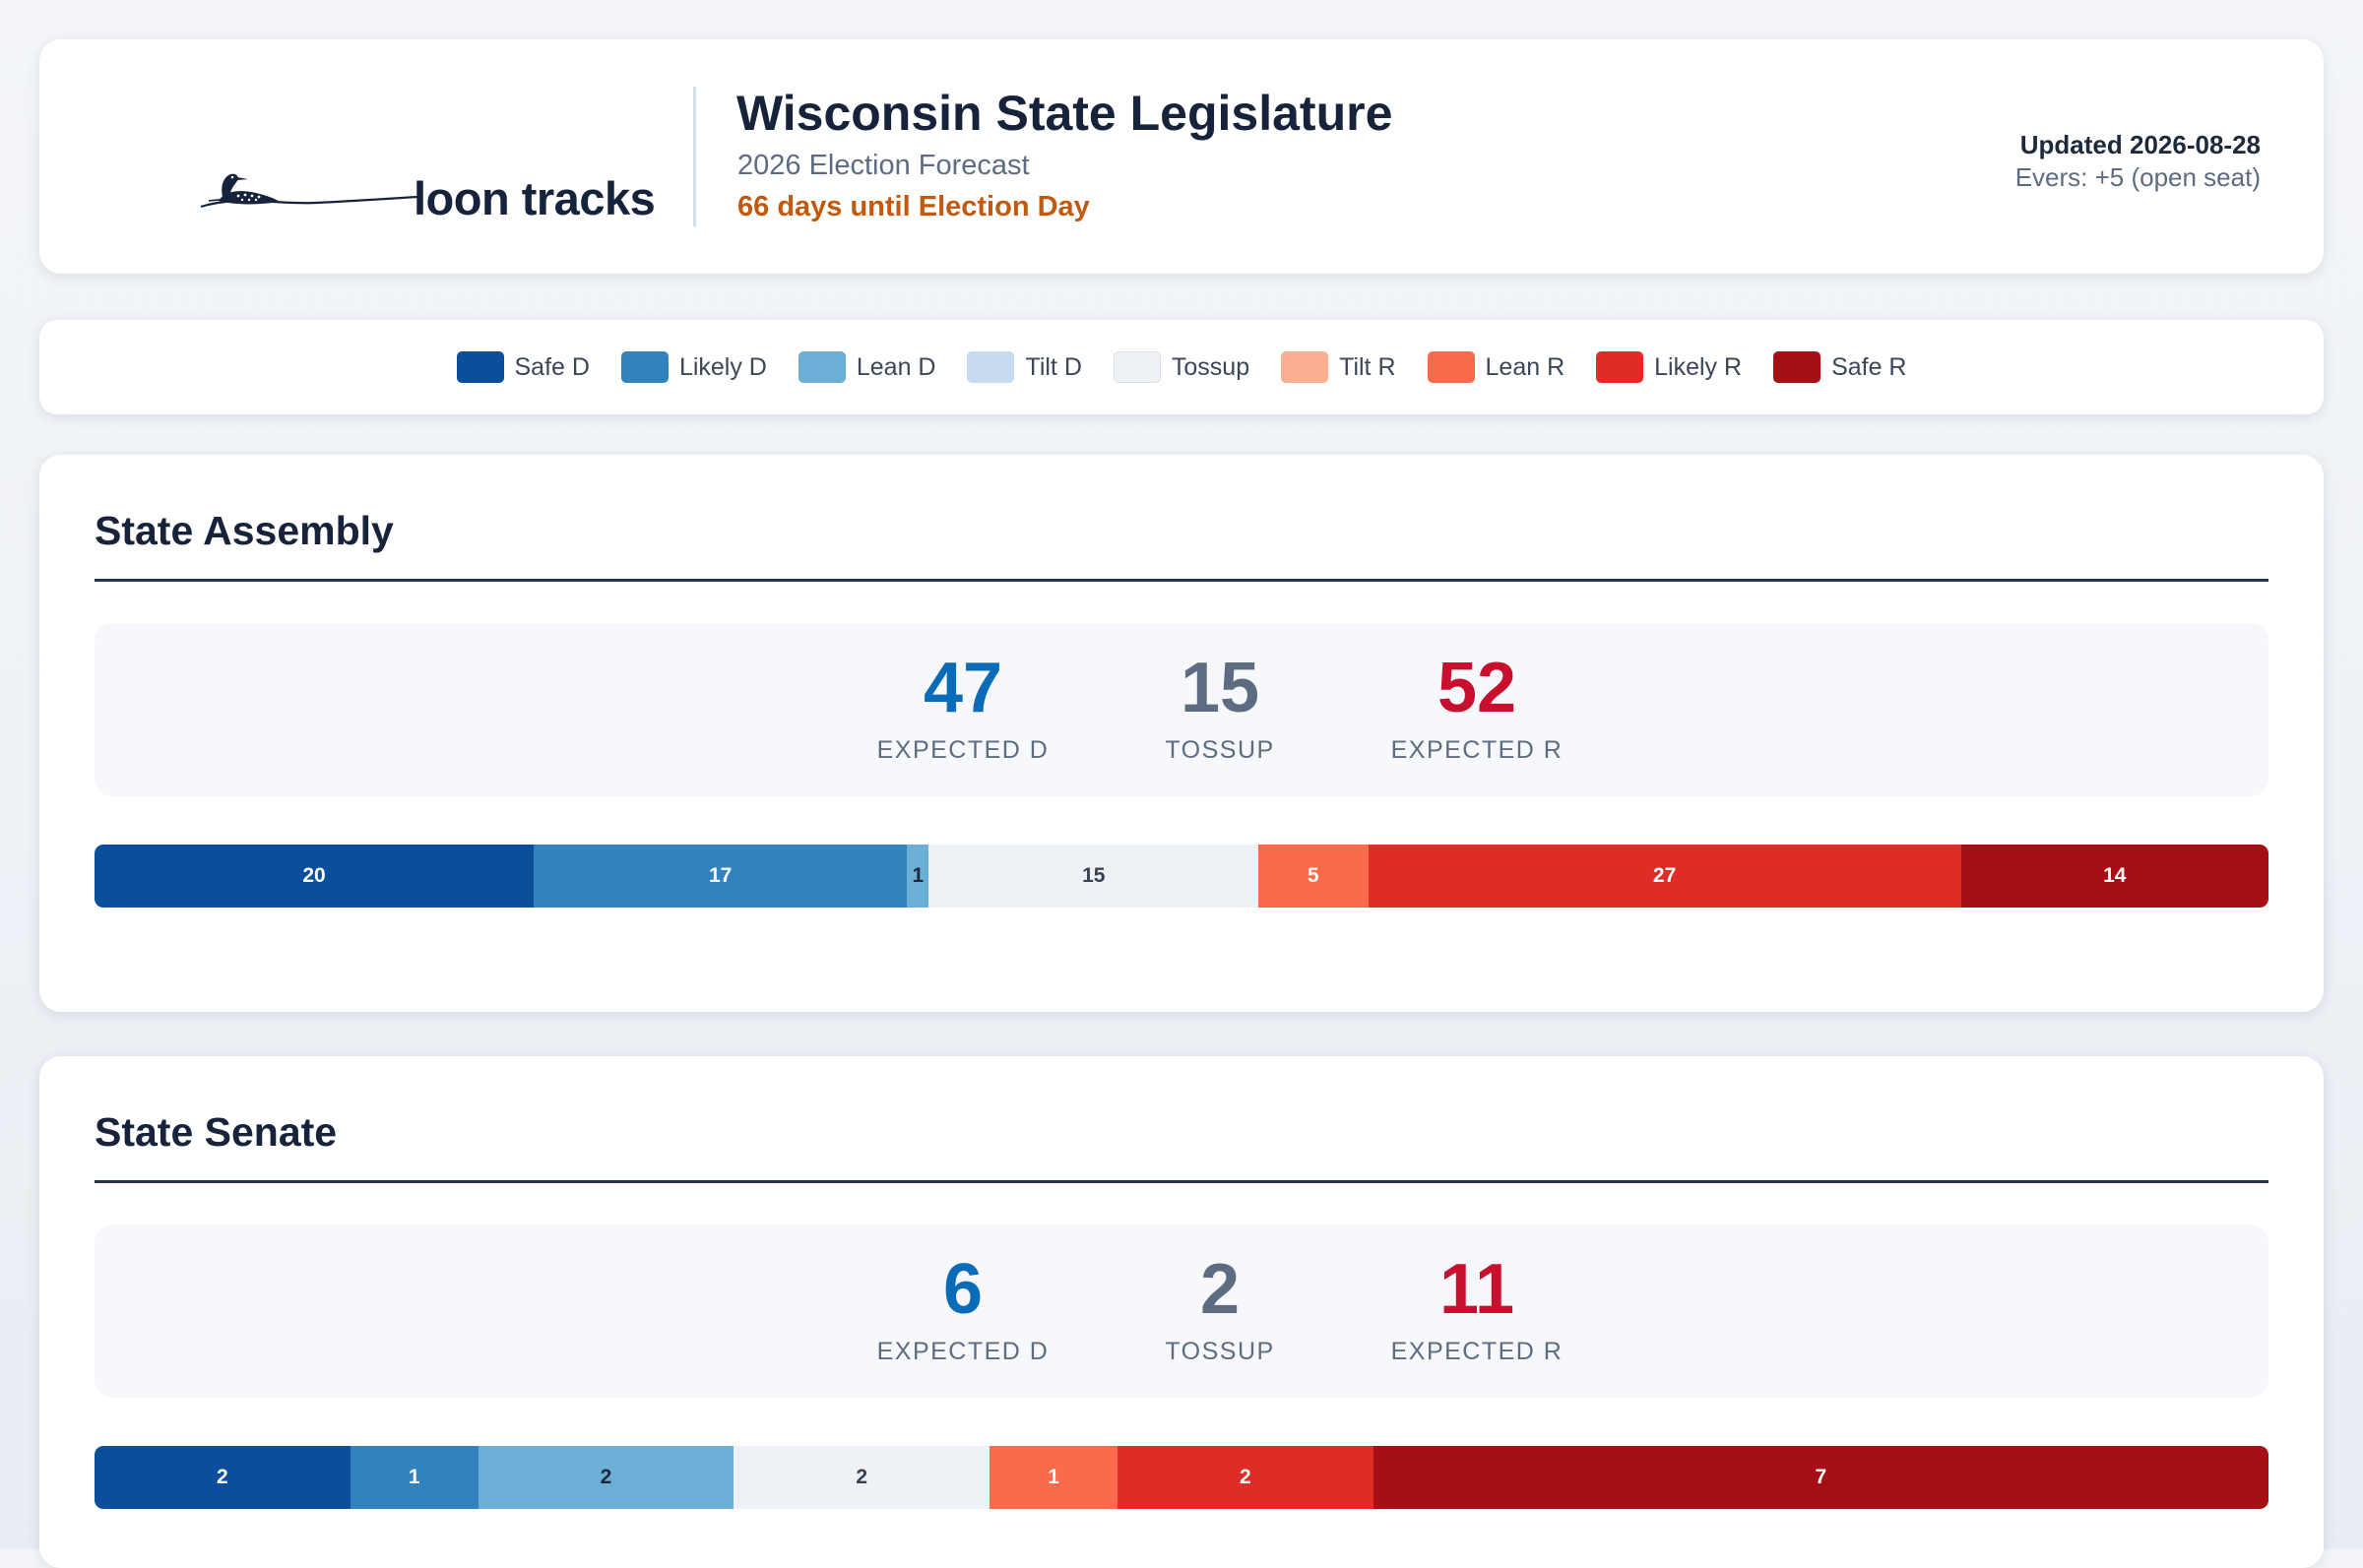 This screenshot has width=2363, height=1568. I want to click on legend-label: Safe R, so click(1869, 366).